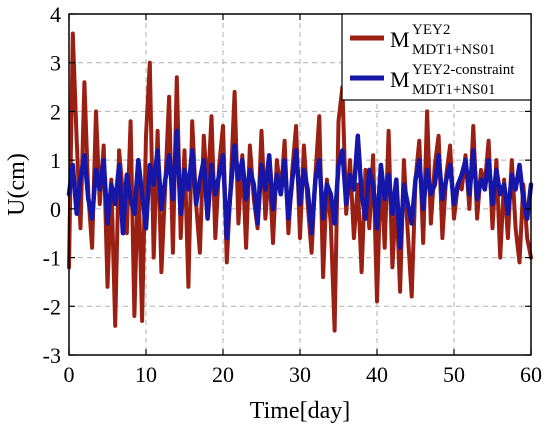 This screenshot has height=432, width=550. What do you see at coordinates (55, 160) in the screenshot?
I see `y-tick-label: 1` at bounding box center [55, 160].